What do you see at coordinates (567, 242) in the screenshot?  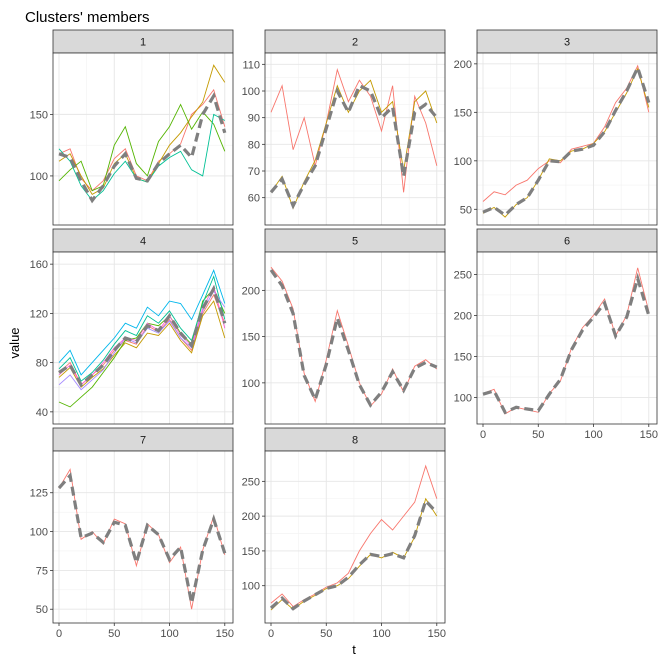 I see `facet-strip-label: 6` at bounding box center [567, 242].